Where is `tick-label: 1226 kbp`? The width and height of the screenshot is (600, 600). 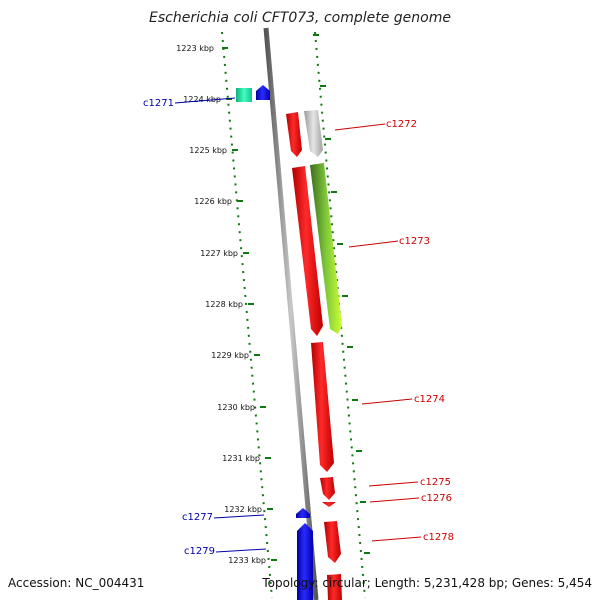 tick-label: 1226 kbp is located at coordinates (213, 201).